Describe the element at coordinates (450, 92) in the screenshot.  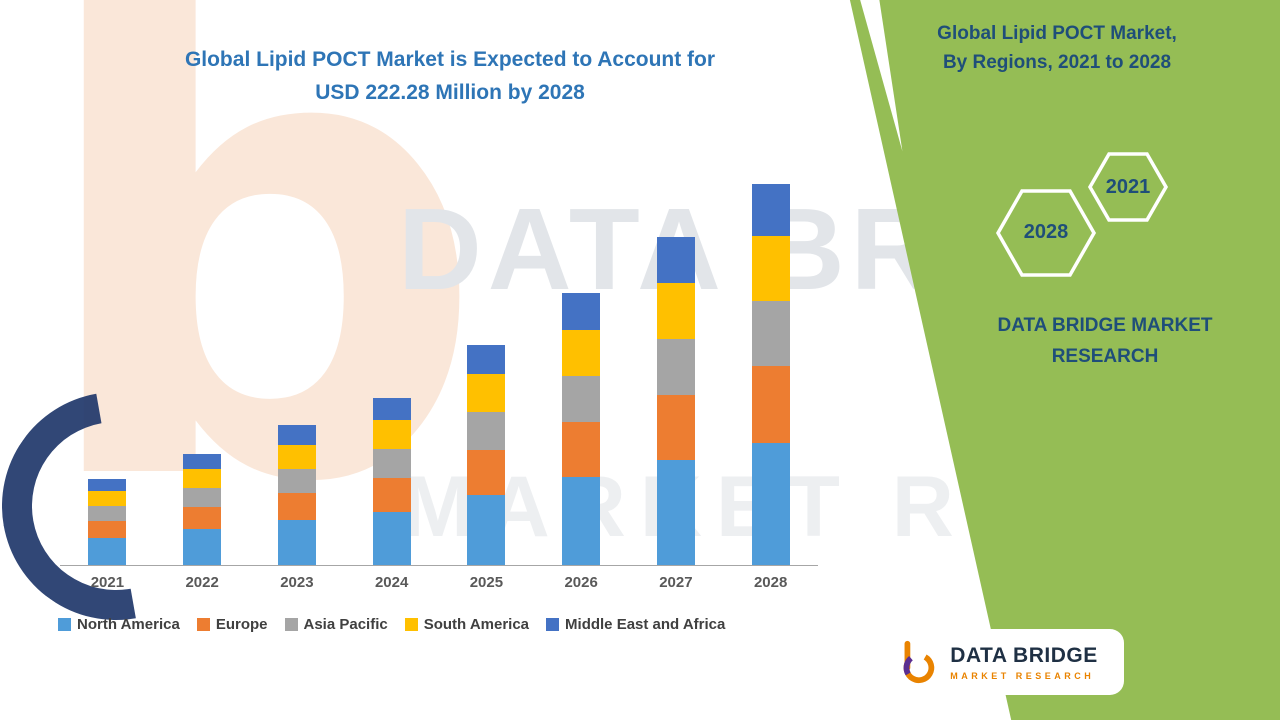
I see `chart-title-line2: USD 222.28 Million by 2028` at that location.